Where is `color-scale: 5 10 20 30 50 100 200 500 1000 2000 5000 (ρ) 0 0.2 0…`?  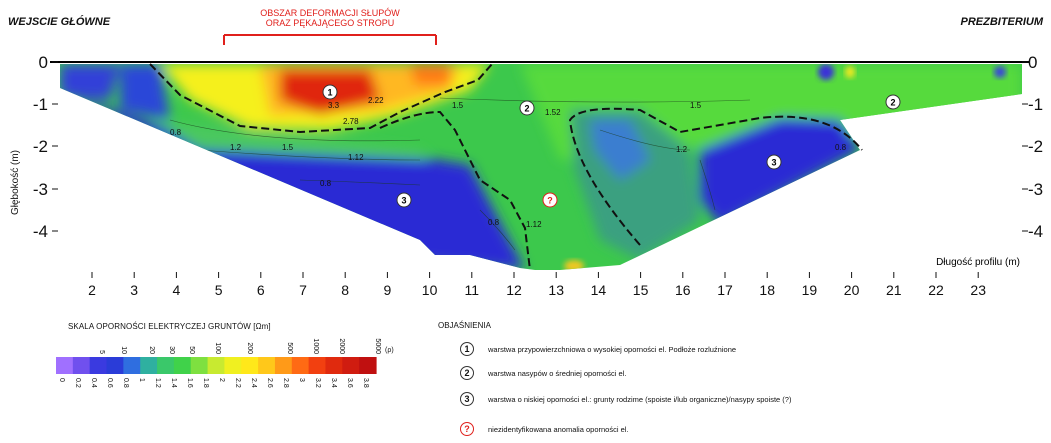
color-scale: 5 10 20 30 50 100 200 500 1000 2000 5000 (ρ) 0 0.2 0… is located at coordinates (225, 363).